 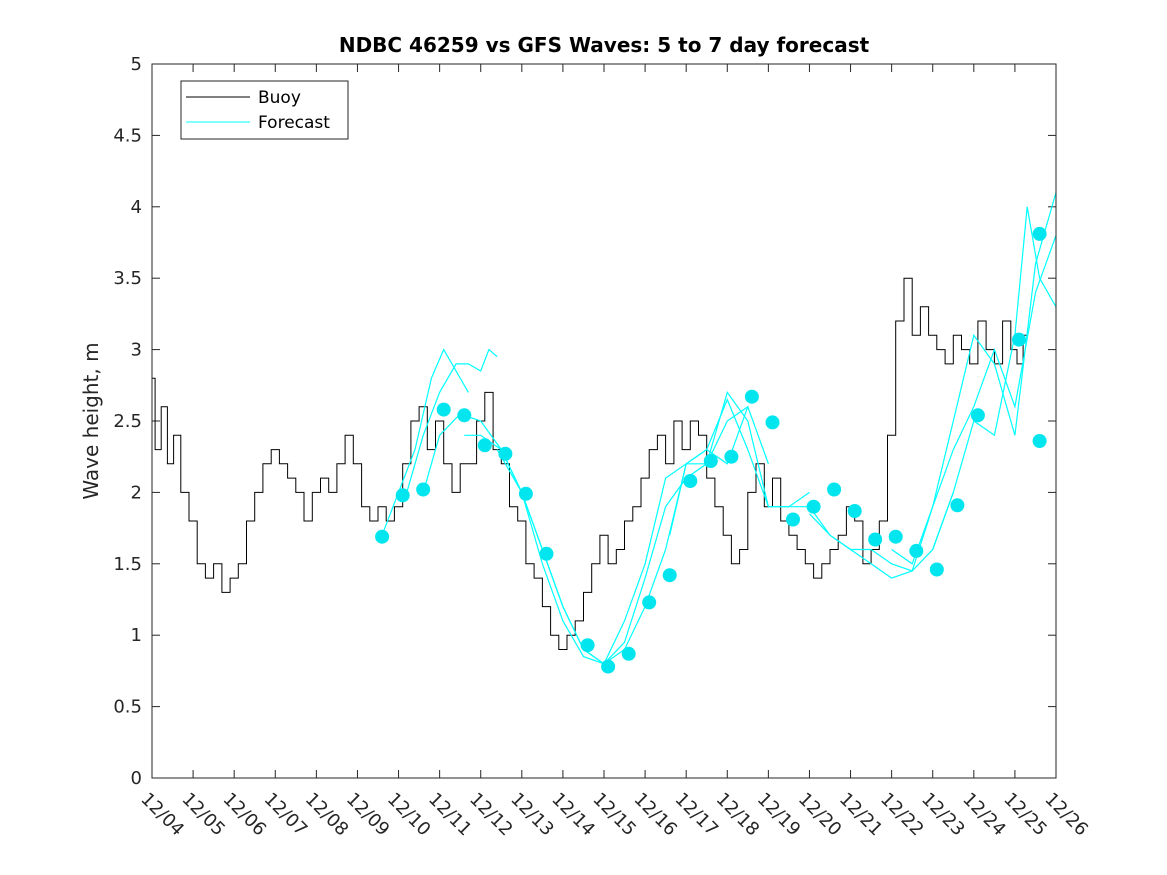 What do you see at coordinates (91, 420) in the screenshot?
I see `y-axis-label: Wave height, m` at bounding box center [91, 420].